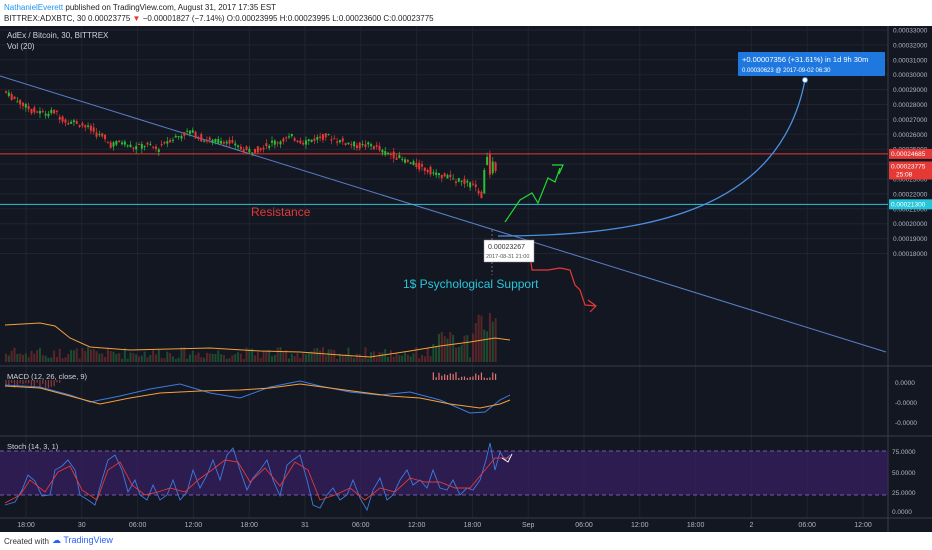  What do you see at coordinates (82, 540) in the screenshot?
I see `tradingview-logo: ☁ TradingView` at bounding box center [82, 540].